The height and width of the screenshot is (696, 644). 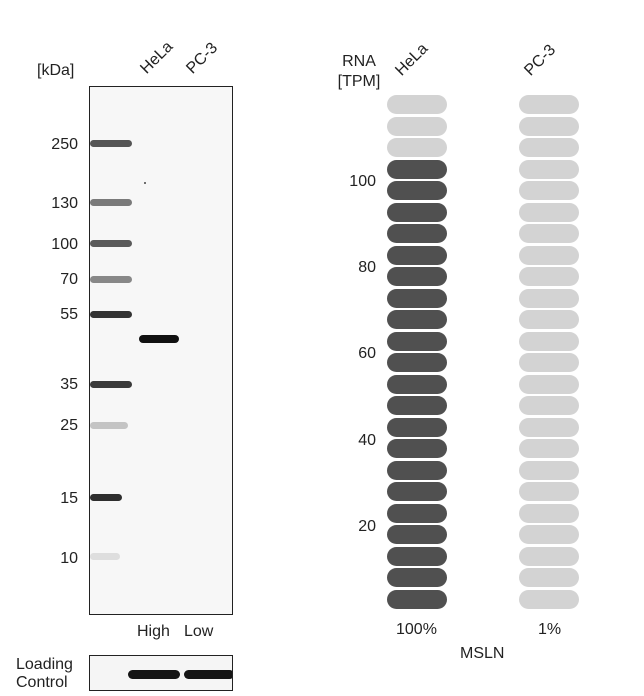 I want to click on rna-title-line2: [TPM], so click(x=359, y=81).